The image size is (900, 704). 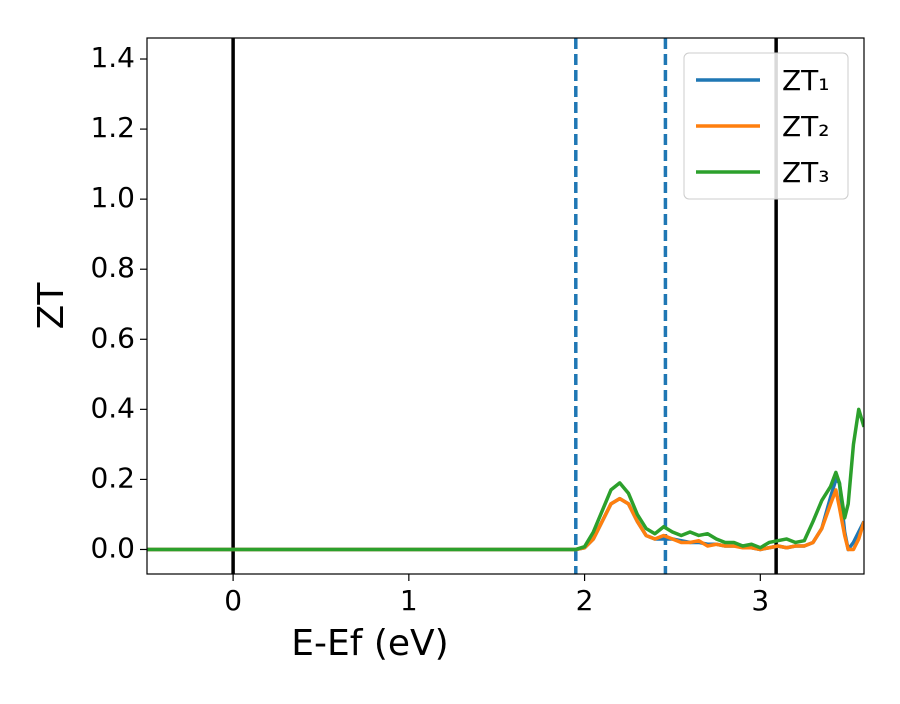 I want to click on y-axis-label: ZT, so click(x=51, y=306).